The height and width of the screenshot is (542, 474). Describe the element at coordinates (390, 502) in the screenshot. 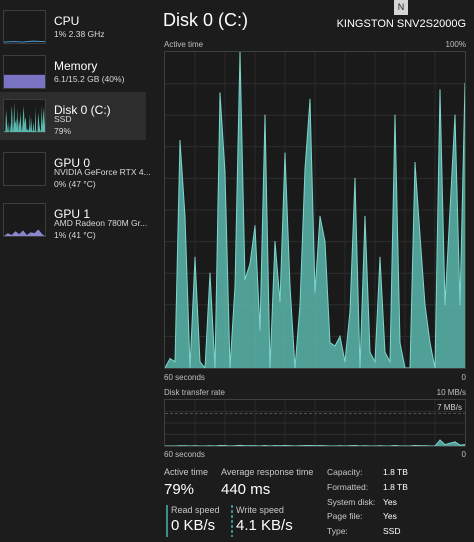

I see `system-disk-value: Yes` at that location.